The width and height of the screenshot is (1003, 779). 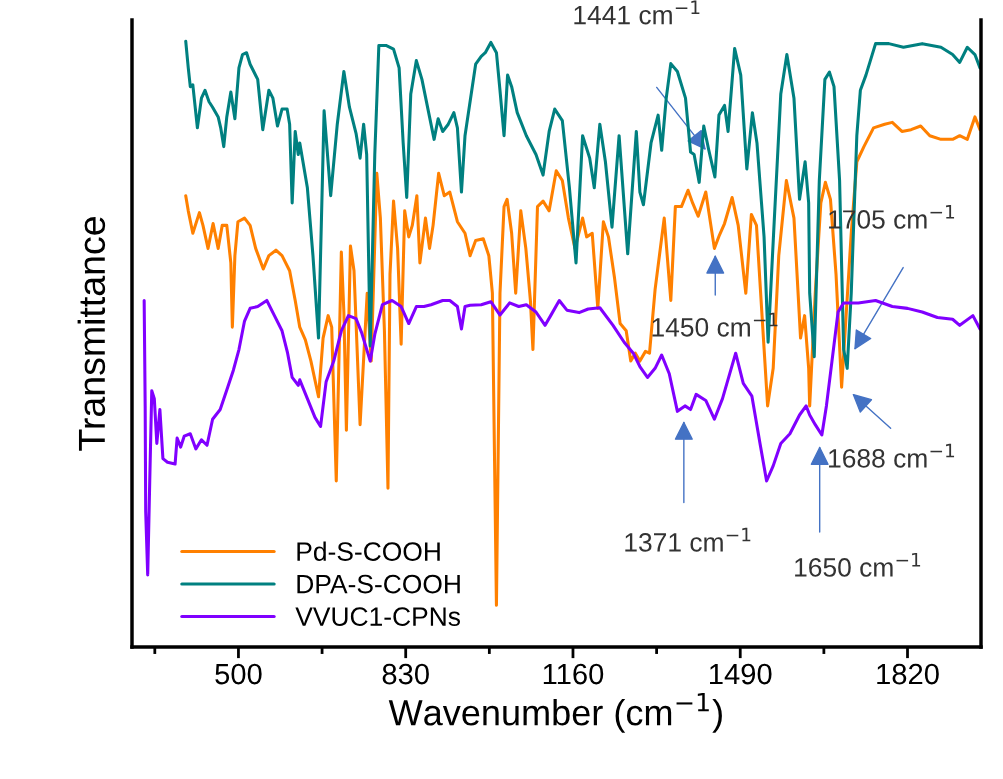 I want to click on x-tick-label: 1490, so click(x=741, y=674).